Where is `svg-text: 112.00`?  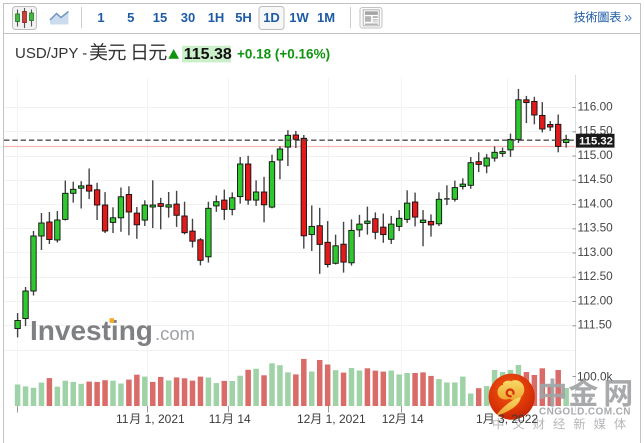
svg-text: 112.00 is located at coordinates (596, 300).